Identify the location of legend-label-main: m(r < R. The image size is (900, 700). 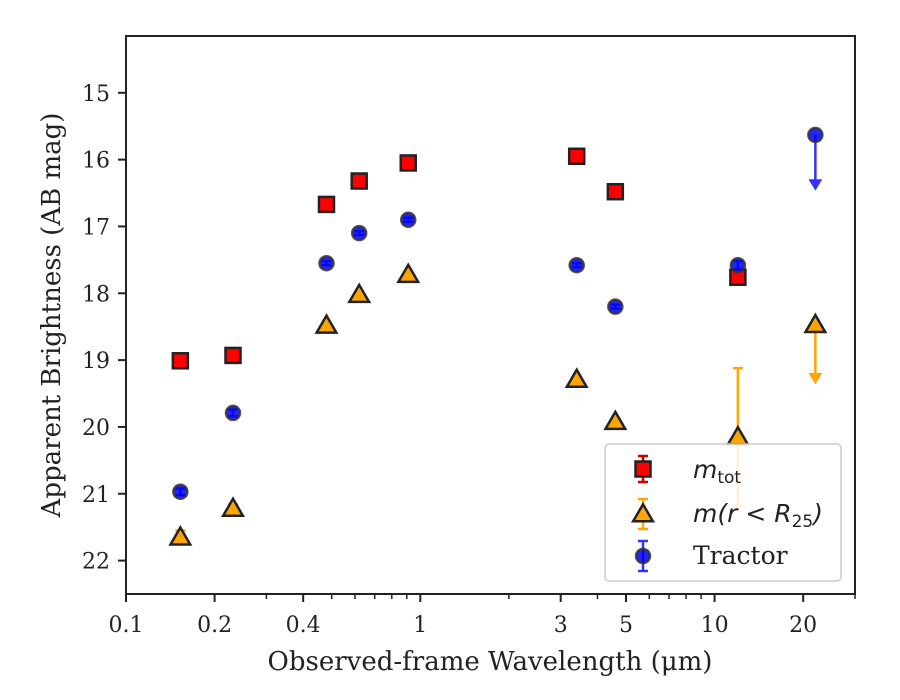
(742, 513).